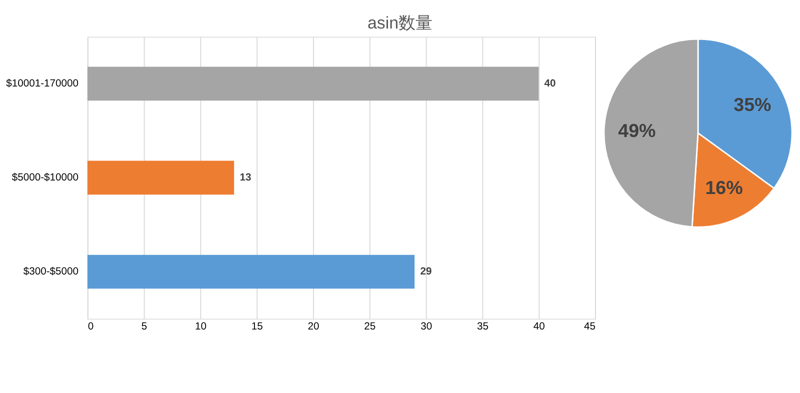 The width and height of the screenshot is (800, 393). I want to click on x-tick-label: 10, so click(200, 327).